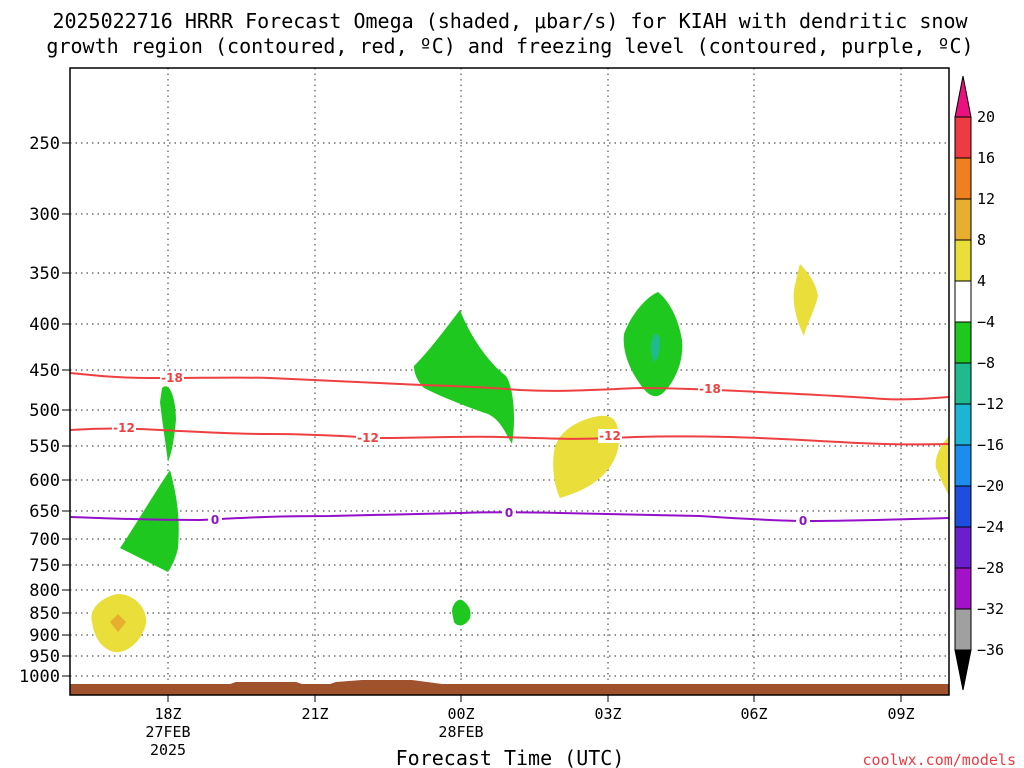 The width and height of the screenshot is (1024, 768). What do you see at coordinates (44, 274) in the screenshot?
I see `y-tick-label: 350` at bounding box center [44, 274].